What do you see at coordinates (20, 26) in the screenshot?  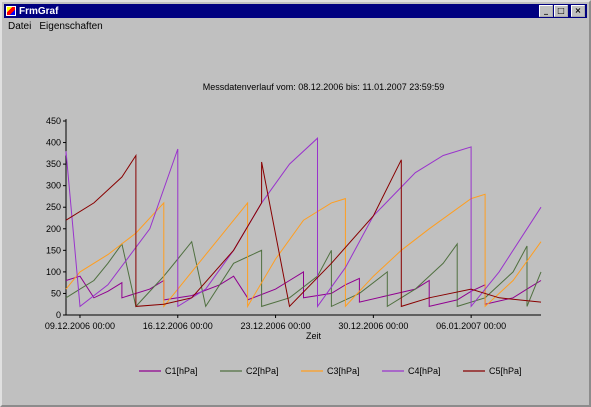 I see `menu-datei: Datei` at bounding box center [20, 26].